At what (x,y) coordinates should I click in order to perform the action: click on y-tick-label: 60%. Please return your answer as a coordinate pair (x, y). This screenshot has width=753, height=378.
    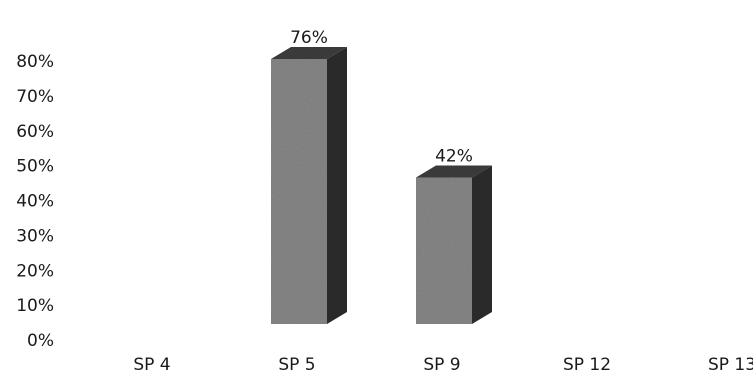
    Looking at the image, I should click on (35, 132).